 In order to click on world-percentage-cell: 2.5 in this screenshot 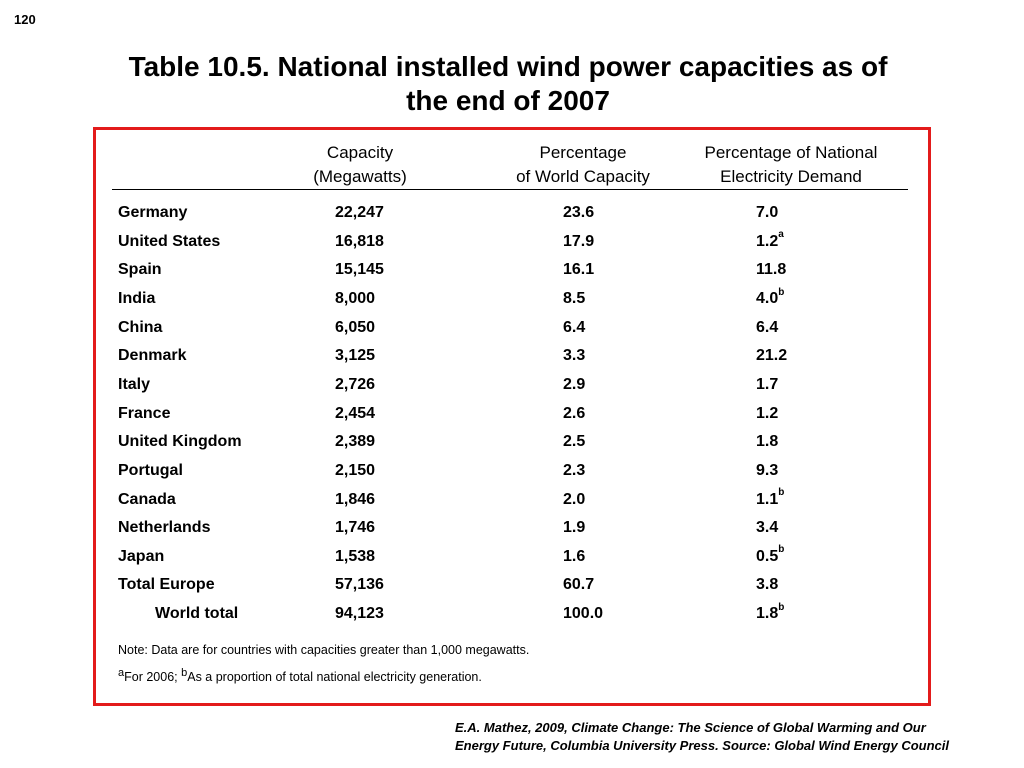, I will do `click(574, 442)`.